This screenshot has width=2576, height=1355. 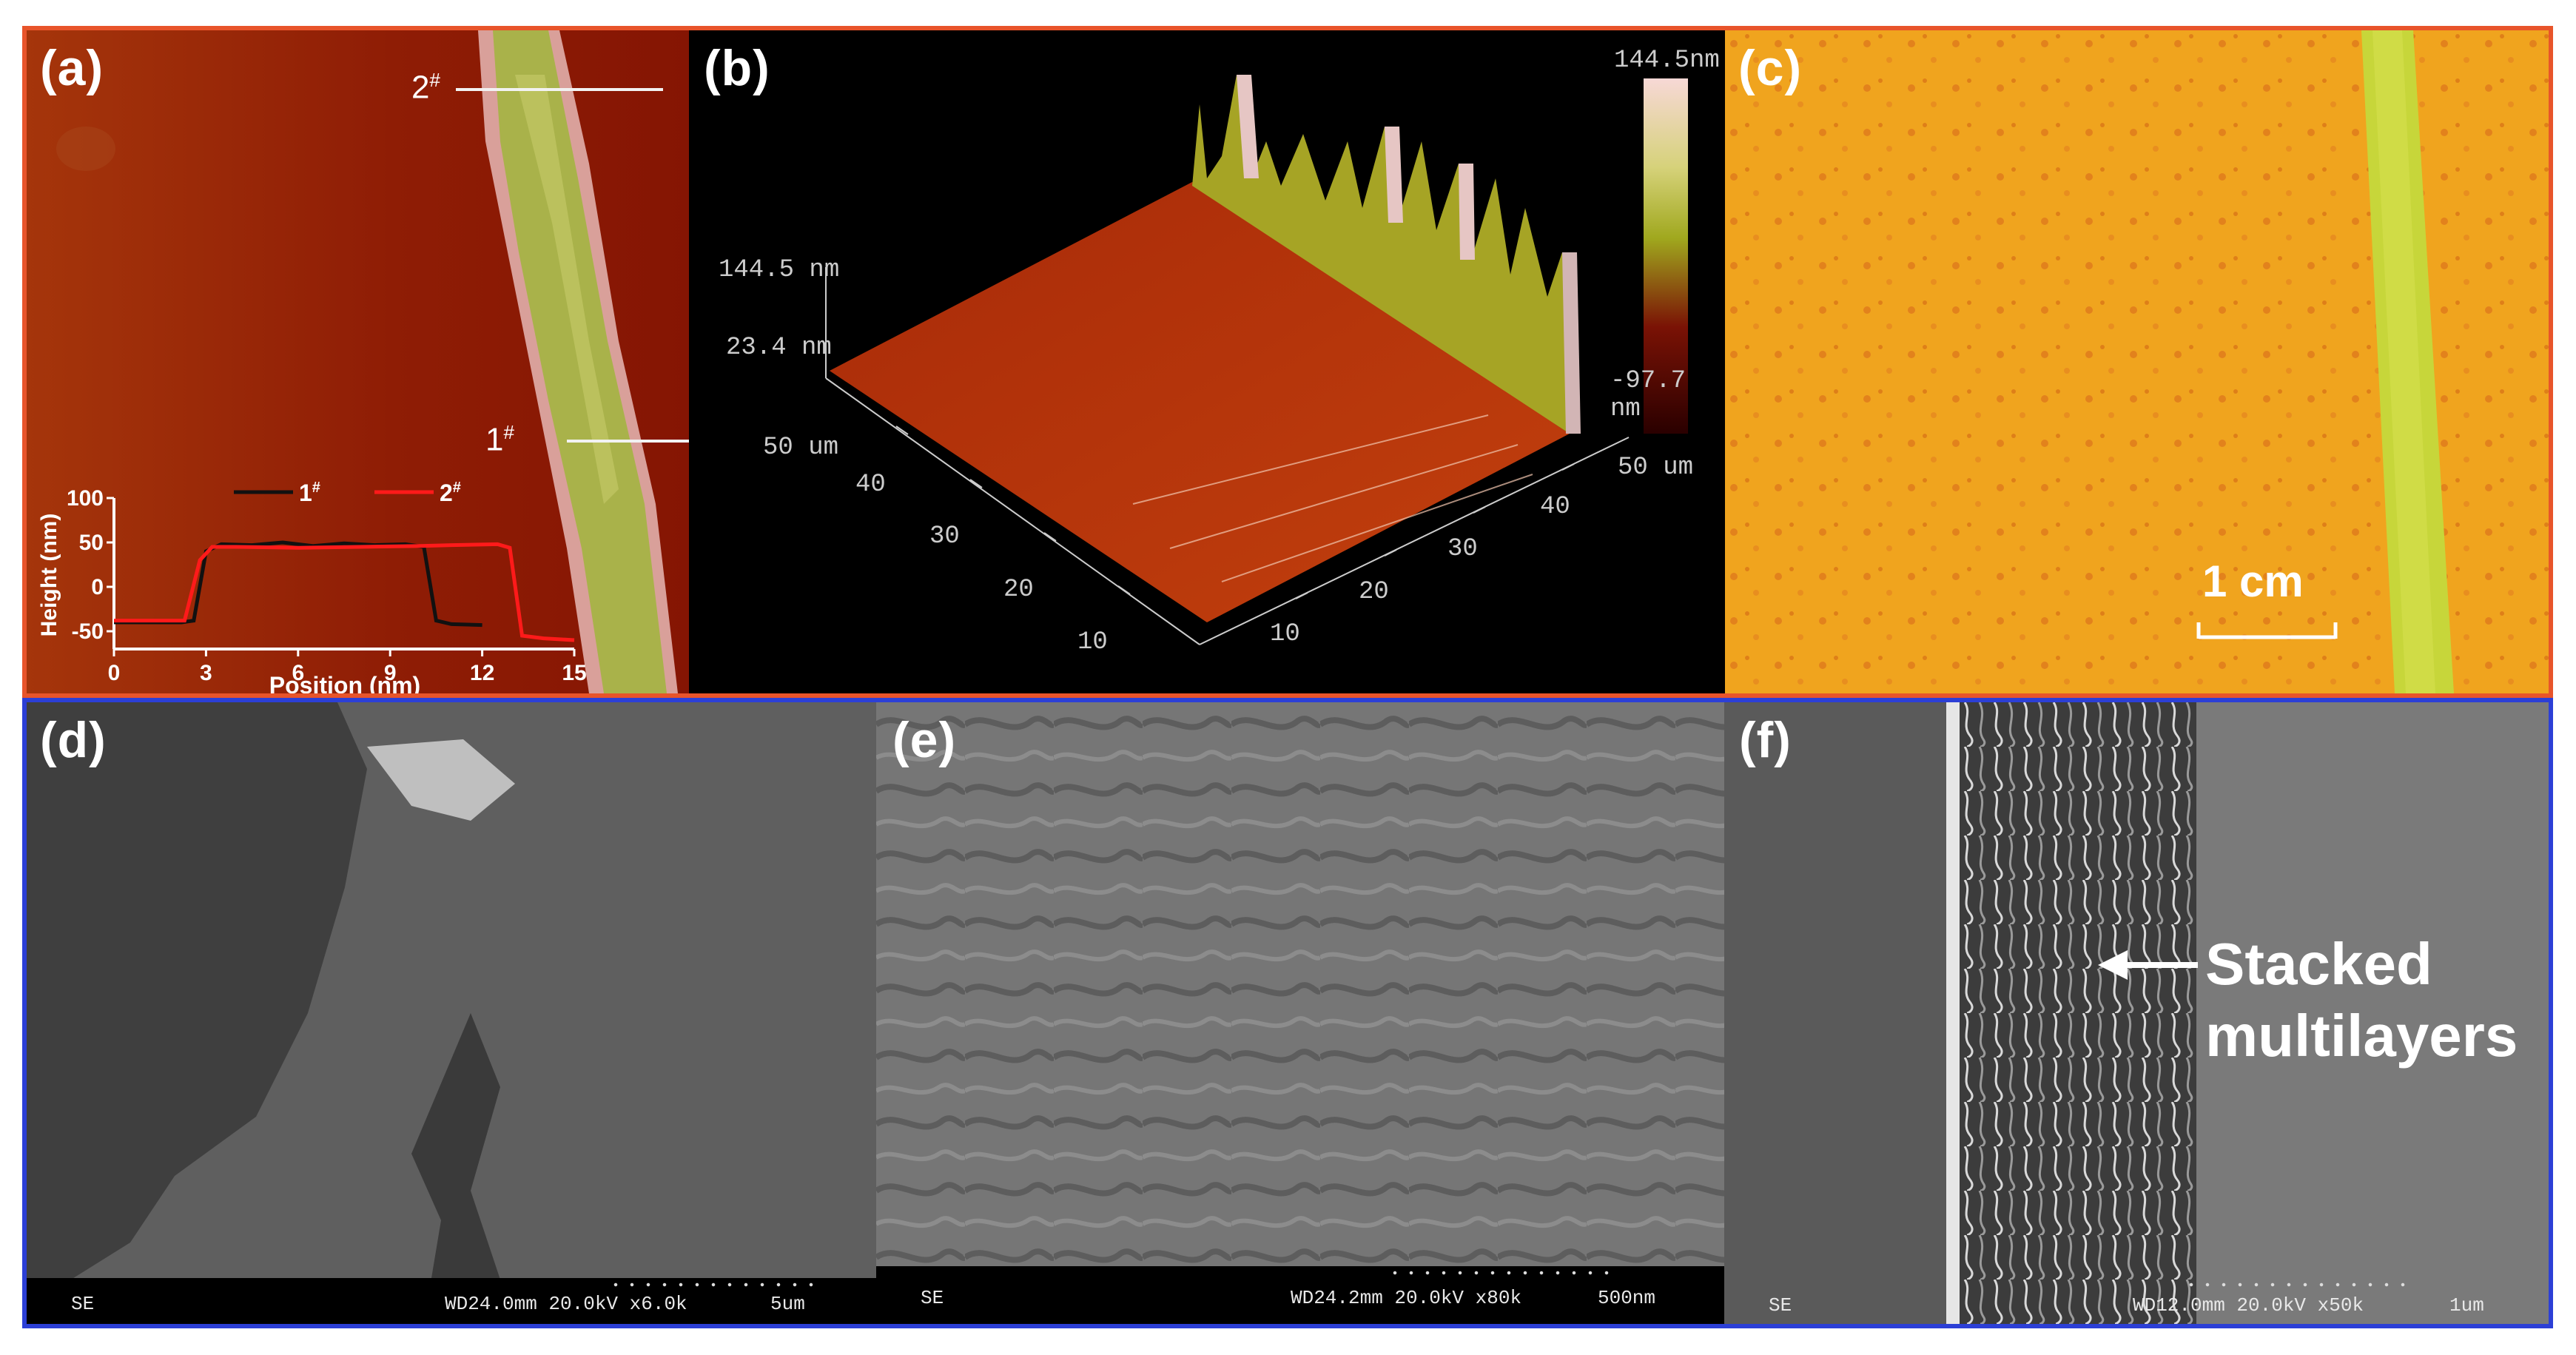 I want to click on line-2-label: 2#, so click(x=425, y=87).